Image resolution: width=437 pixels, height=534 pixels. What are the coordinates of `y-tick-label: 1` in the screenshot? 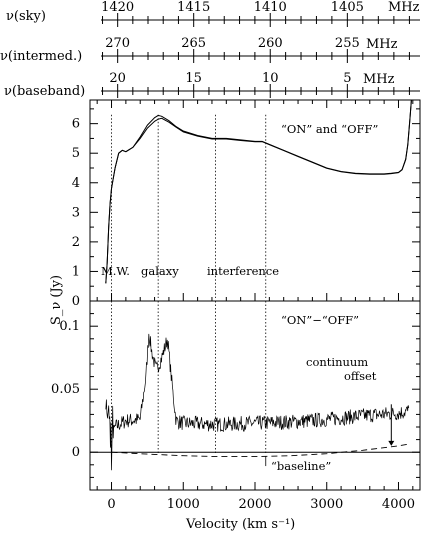 It's located at (76, 271).